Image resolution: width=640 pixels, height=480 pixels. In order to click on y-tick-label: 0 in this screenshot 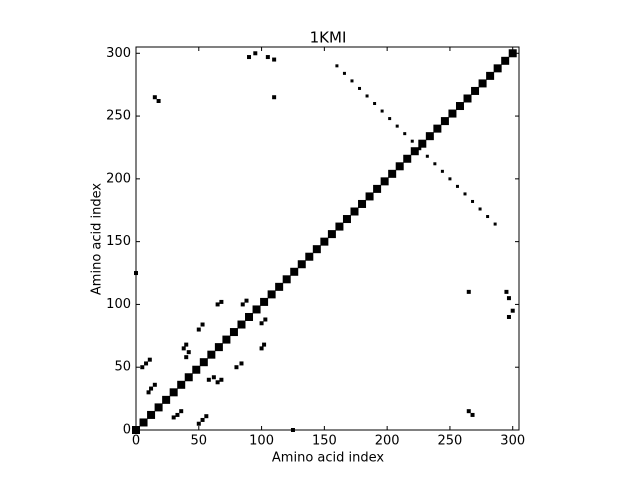, I will do `click(127, 430)`.